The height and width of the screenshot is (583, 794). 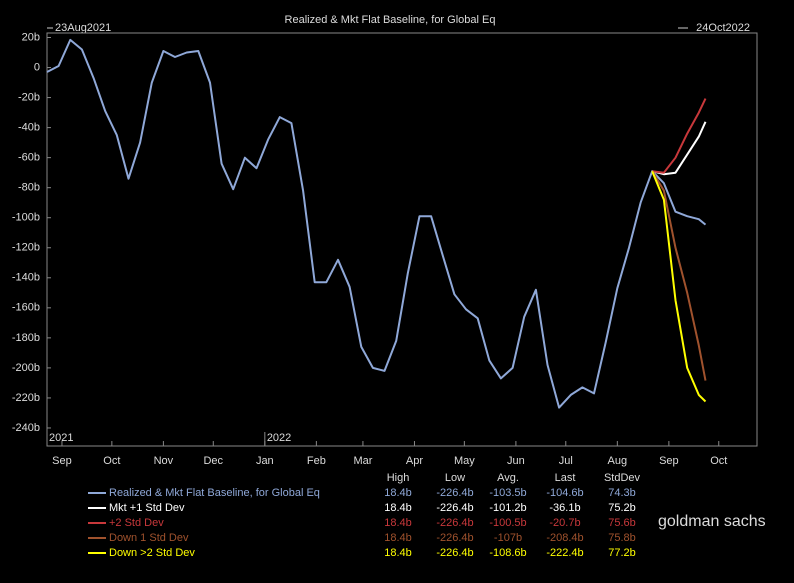 I want to click on x-tick-label: Mar, so click(x=362, y=461).